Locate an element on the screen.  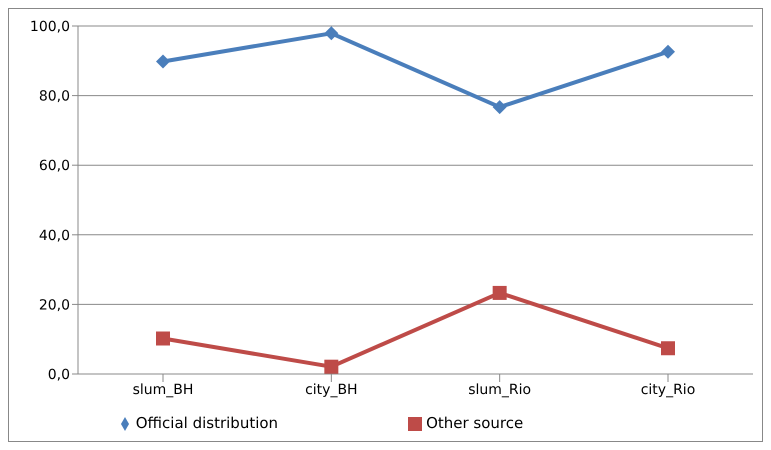
y-tick-label: 100,0 is located at coordinates (50, 26).